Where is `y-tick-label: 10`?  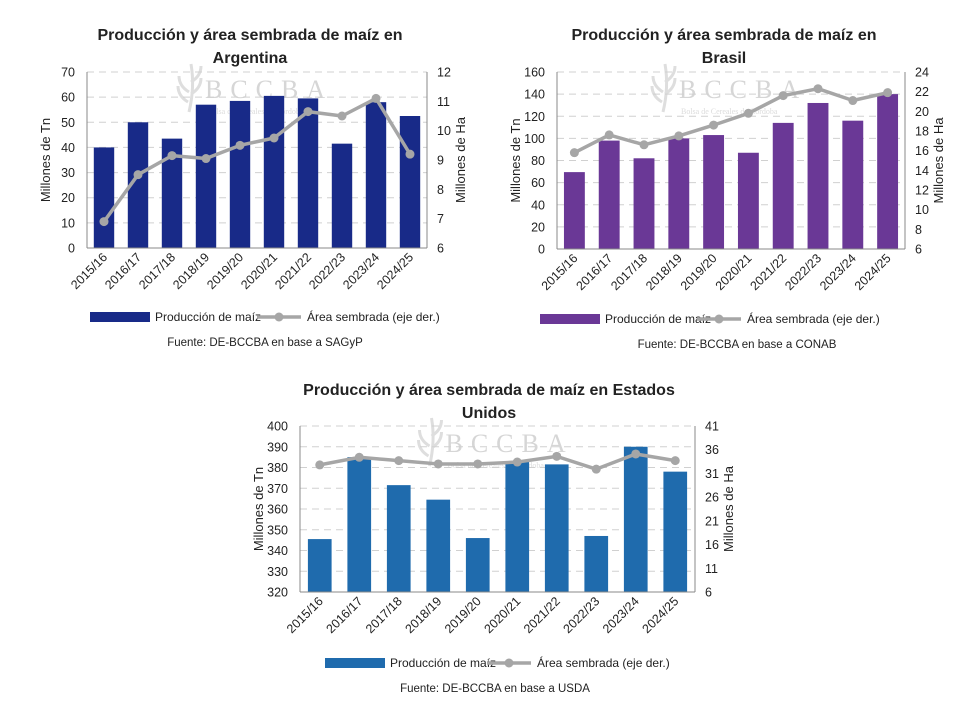
y-tick-label: 10 is located at coordinates (68, 223).